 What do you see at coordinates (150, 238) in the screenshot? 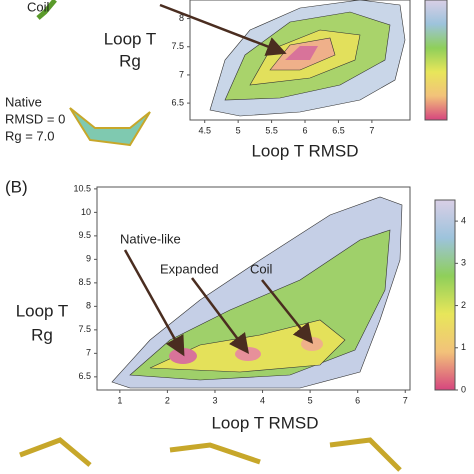
I see `annotation: Native-like` at bounding box center [150, 238].